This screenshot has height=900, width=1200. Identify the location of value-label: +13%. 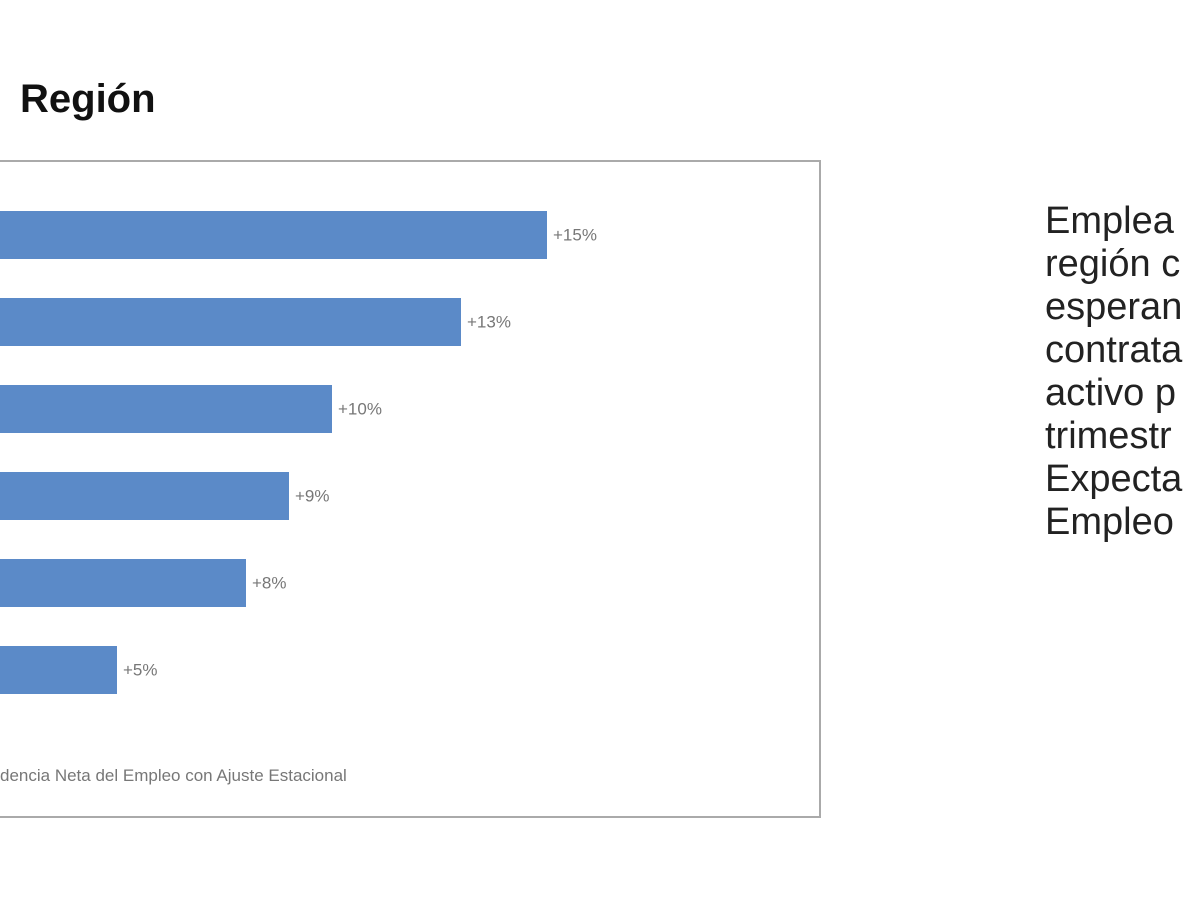
(489, 321).